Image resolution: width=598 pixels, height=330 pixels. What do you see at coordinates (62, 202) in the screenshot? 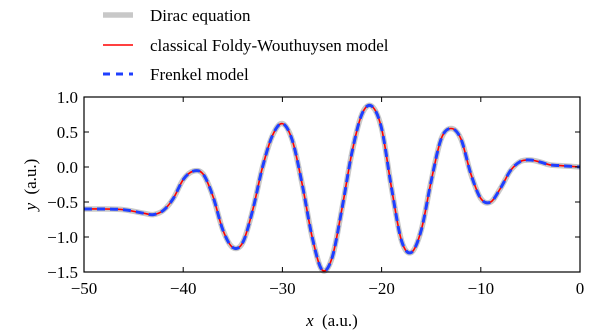
I see `y-tick-label: −0.5` at bounding box center [62, 202].